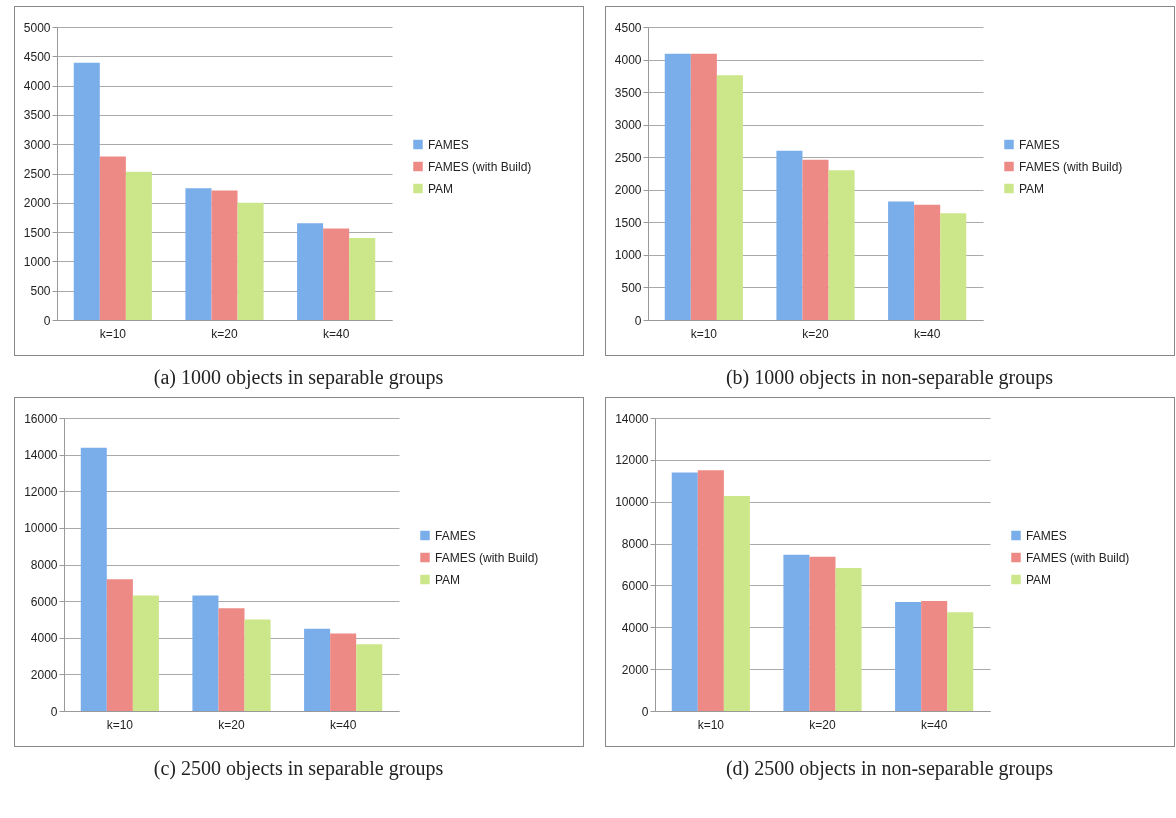 The width and height of the screenshot is (1176, 818). I want to click on text: (b) 1000 objects in non-separable groups, so click(889, 377).